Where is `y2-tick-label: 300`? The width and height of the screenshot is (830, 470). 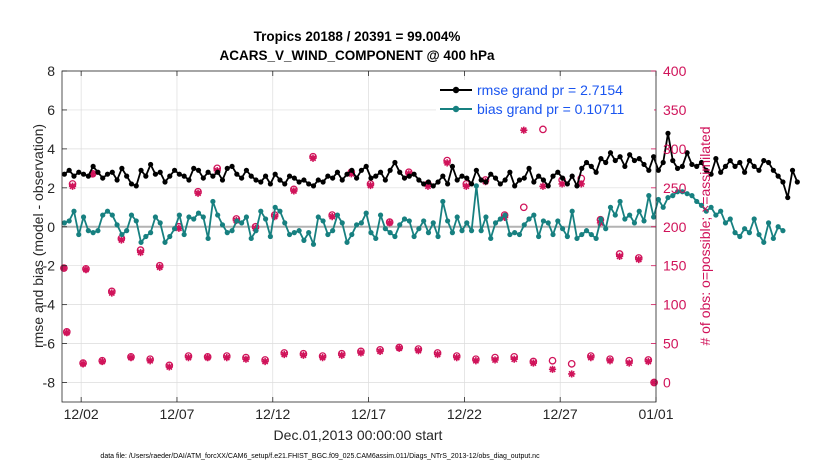
y2-tick-label: 300 is located at coordinates (675, 149).